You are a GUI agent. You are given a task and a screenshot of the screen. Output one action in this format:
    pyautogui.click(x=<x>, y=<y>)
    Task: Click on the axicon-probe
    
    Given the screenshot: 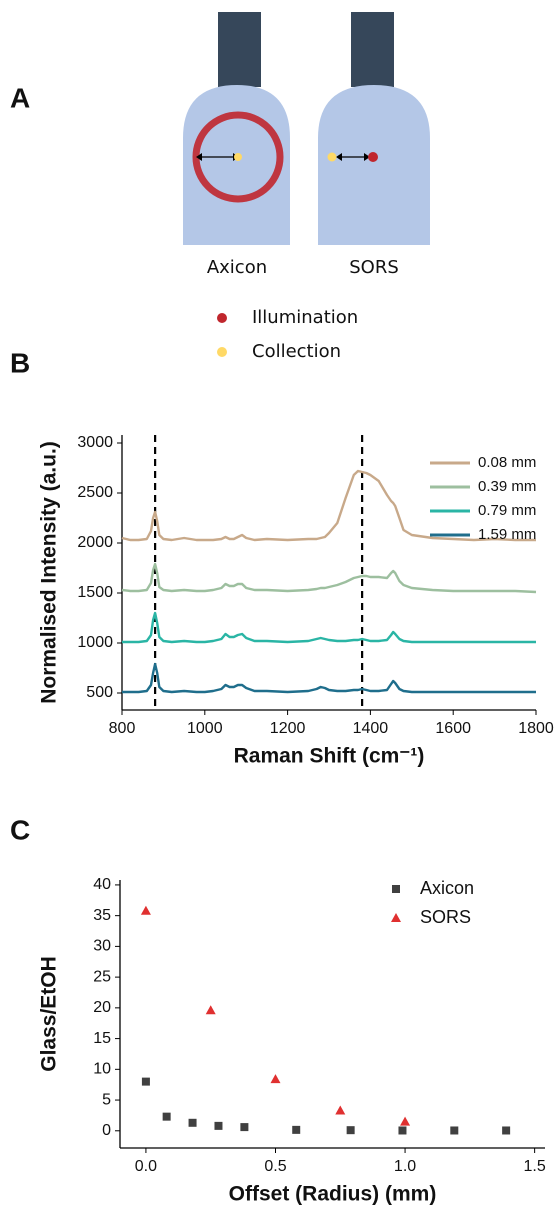 What is the action you would take?
    pyautogui.click(x=236, y=128)
    